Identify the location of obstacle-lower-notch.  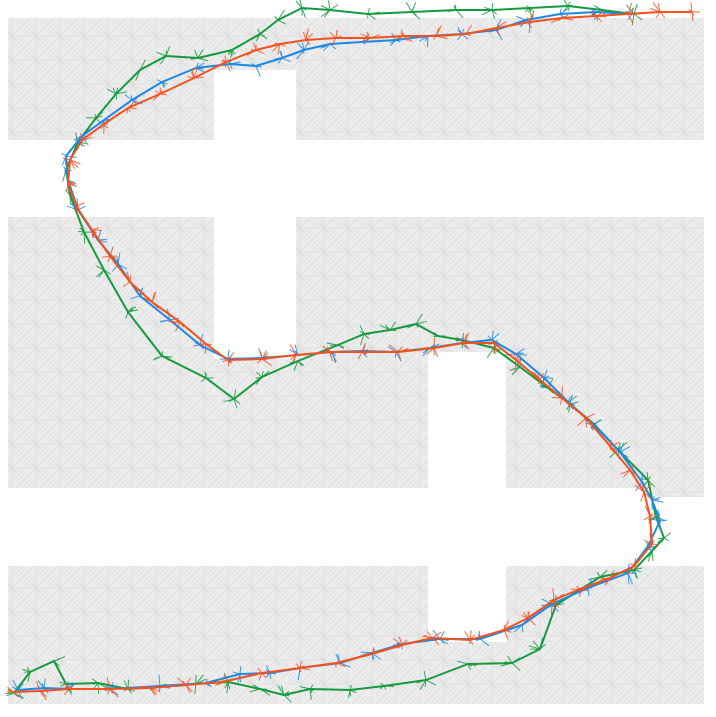
(467, 420).